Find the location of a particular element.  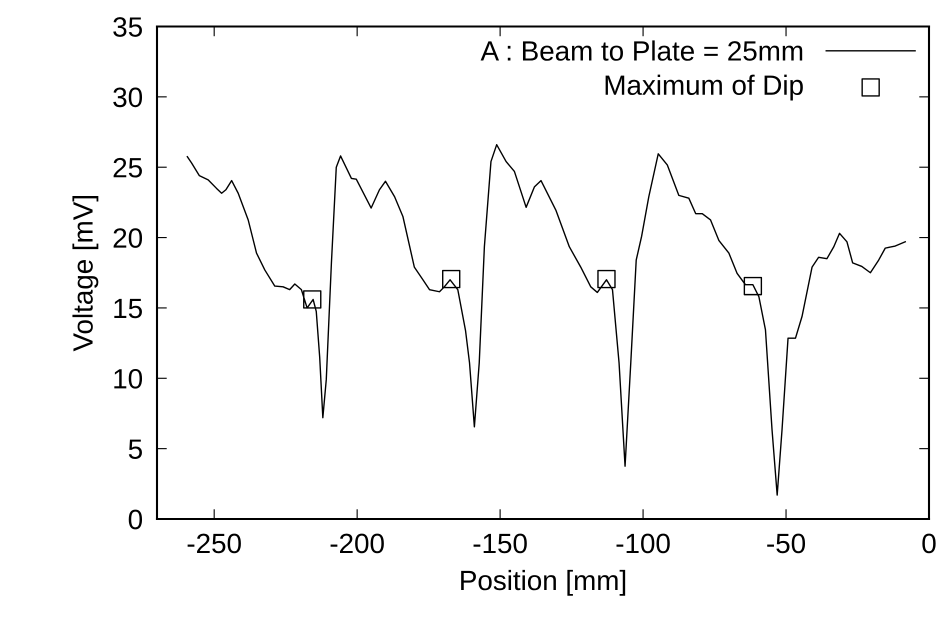

y-tick-label: 10 is located at coordinates (128, 378).